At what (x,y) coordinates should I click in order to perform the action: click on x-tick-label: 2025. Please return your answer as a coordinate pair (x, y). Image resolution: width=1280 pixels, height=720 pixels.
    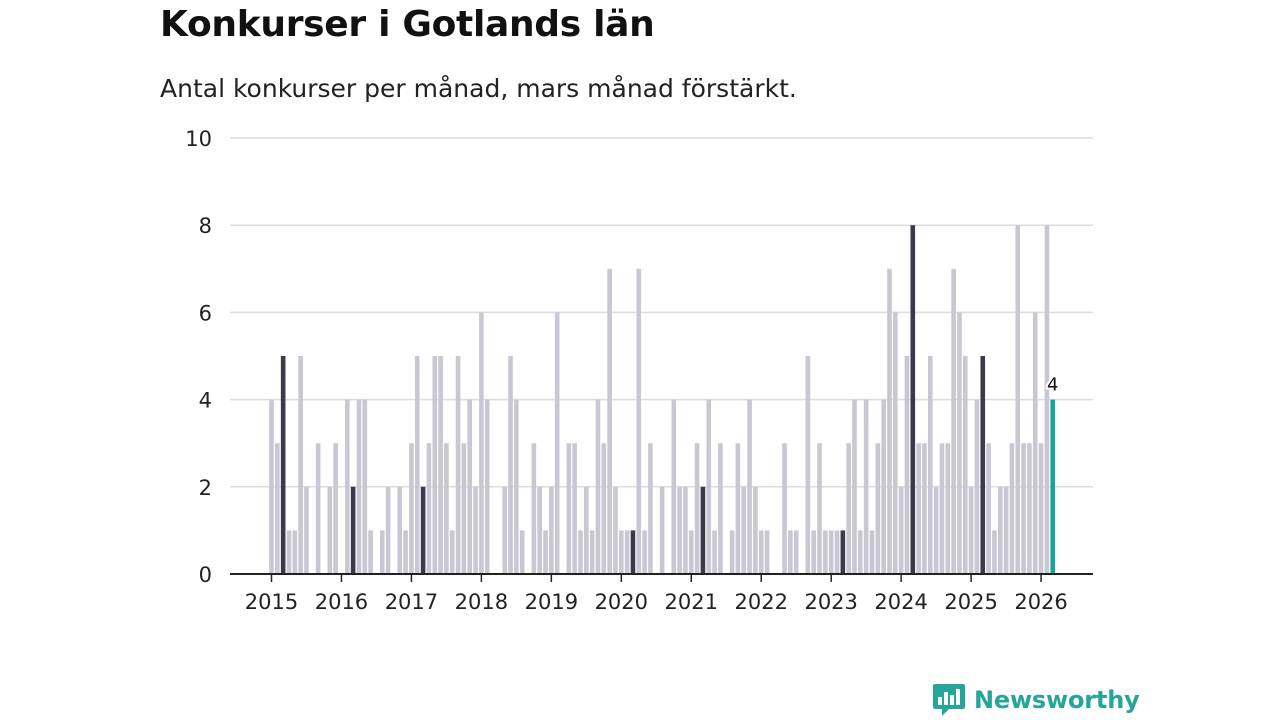
    Looking at the image, I should click on (970, 602).